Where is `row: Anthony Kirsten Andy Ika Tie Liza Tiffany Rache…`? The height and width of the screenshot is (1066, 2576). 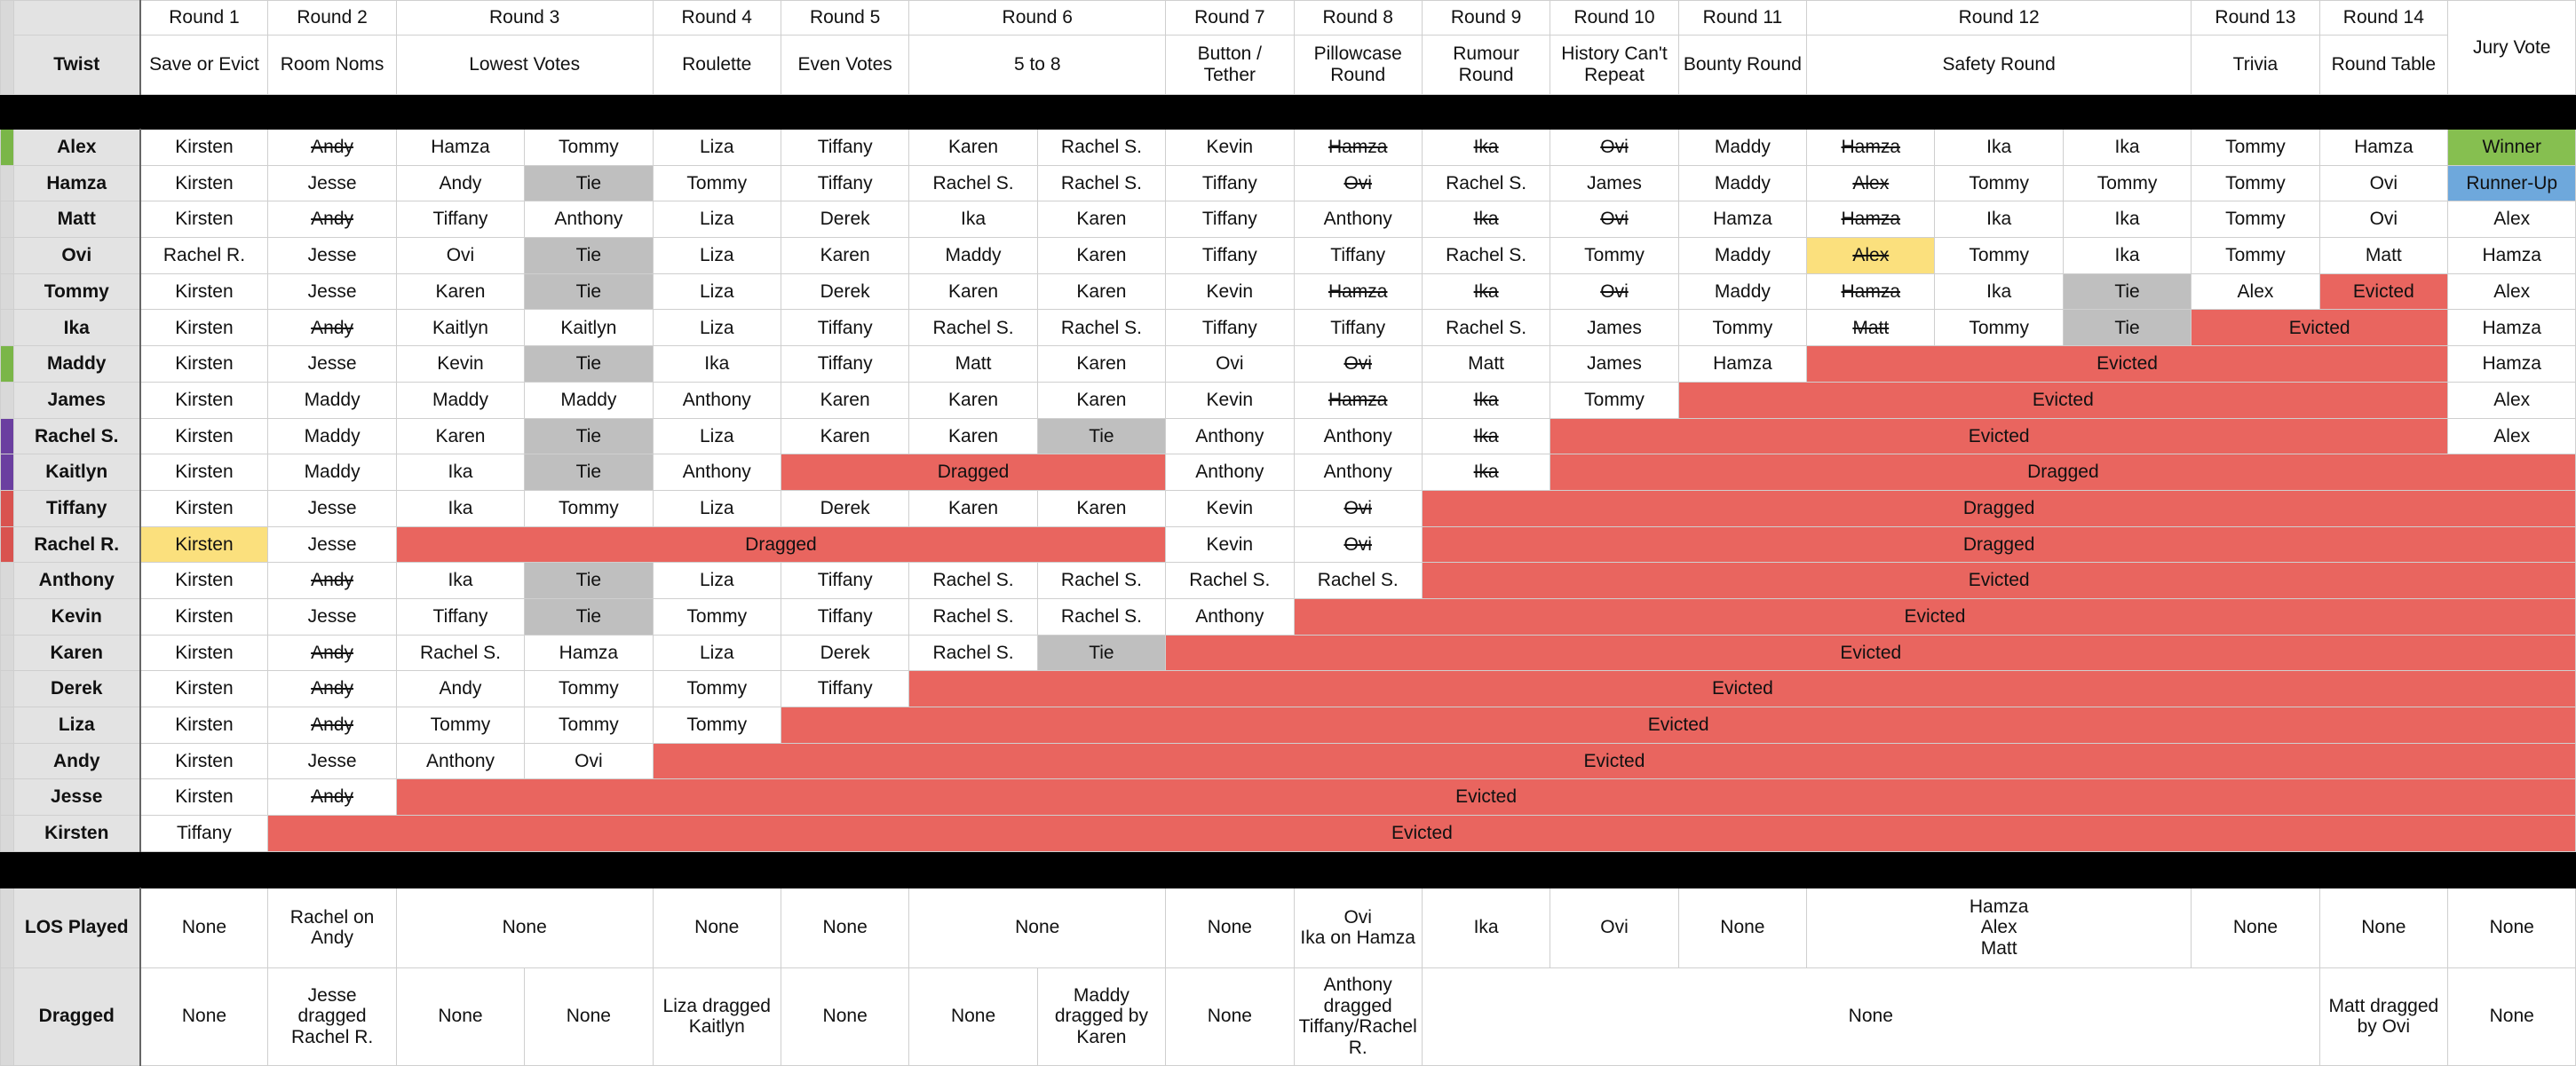 row: Anthony Kirsten Andy Ika Tie Liza Tiffany Rache… is located at coordinates (1288, 580).